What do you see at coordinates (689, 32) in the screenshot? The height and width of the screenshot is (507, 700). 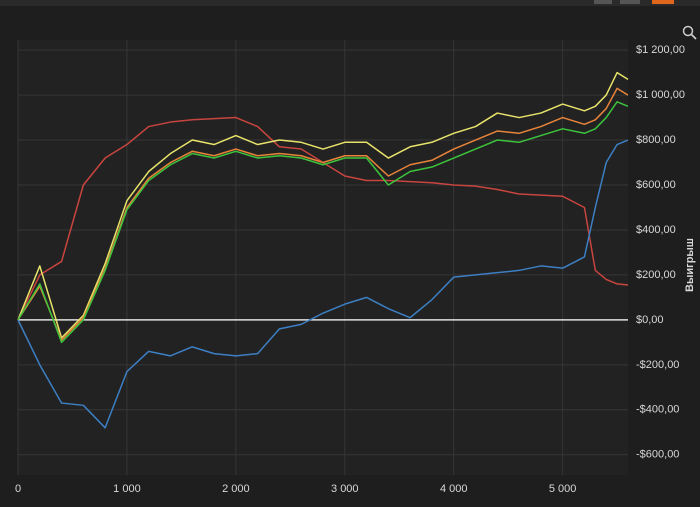 I see `zoom-icon` at bounding box center [689, 32].